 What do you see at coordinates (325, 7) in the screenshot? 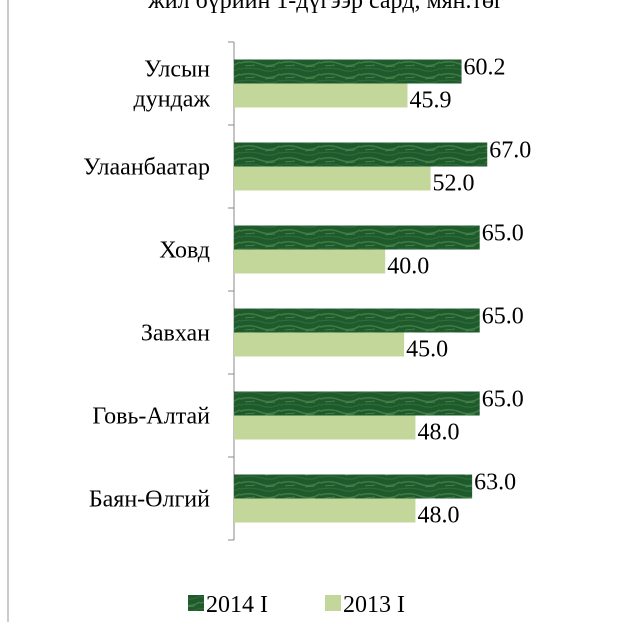
I see `chart-title: жил бүрийн 1-дүгээр сард, мян.төг` at bounding box center [325, 7].